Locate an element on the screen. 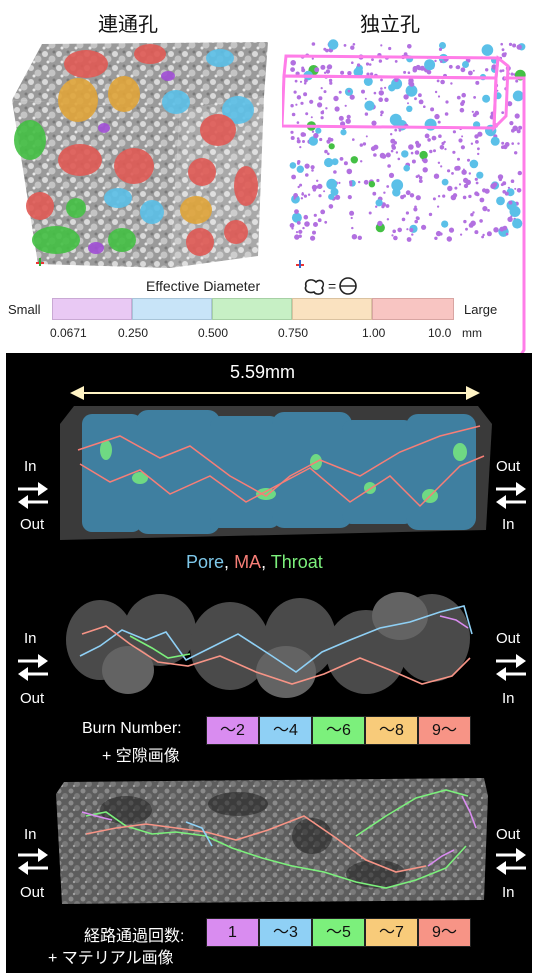 The height and width of the screenshot is (978, 538). tick-label: 0.500 is located at coordinates (213, 333).